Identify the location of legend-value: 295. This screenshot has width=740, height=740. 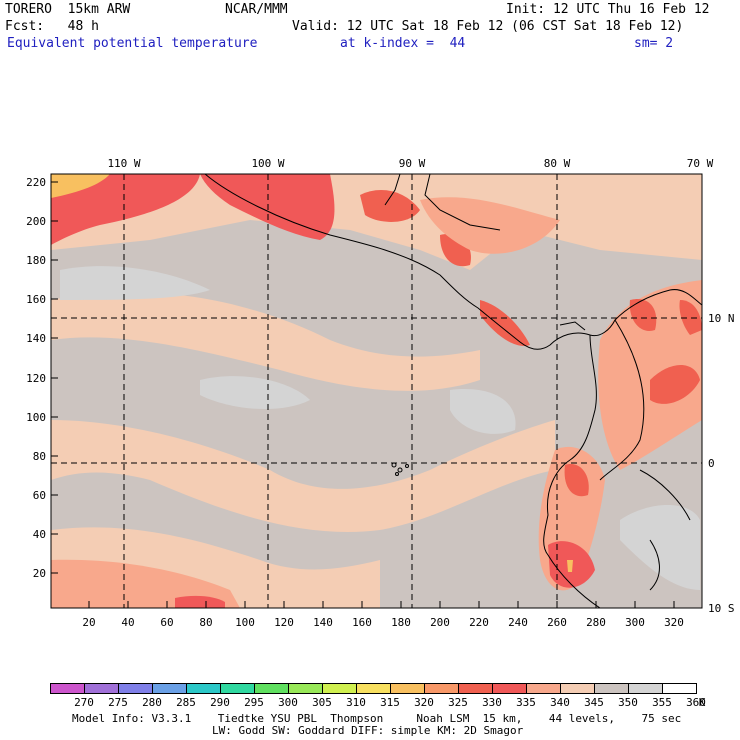
(254, 702).